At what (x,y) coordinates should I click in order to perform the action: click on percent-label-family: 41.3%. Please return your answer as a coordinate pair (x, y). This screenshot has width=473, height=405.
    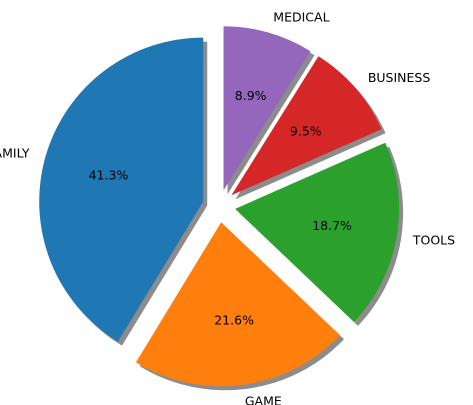
    Looking at the image, I should click on (109, 175).